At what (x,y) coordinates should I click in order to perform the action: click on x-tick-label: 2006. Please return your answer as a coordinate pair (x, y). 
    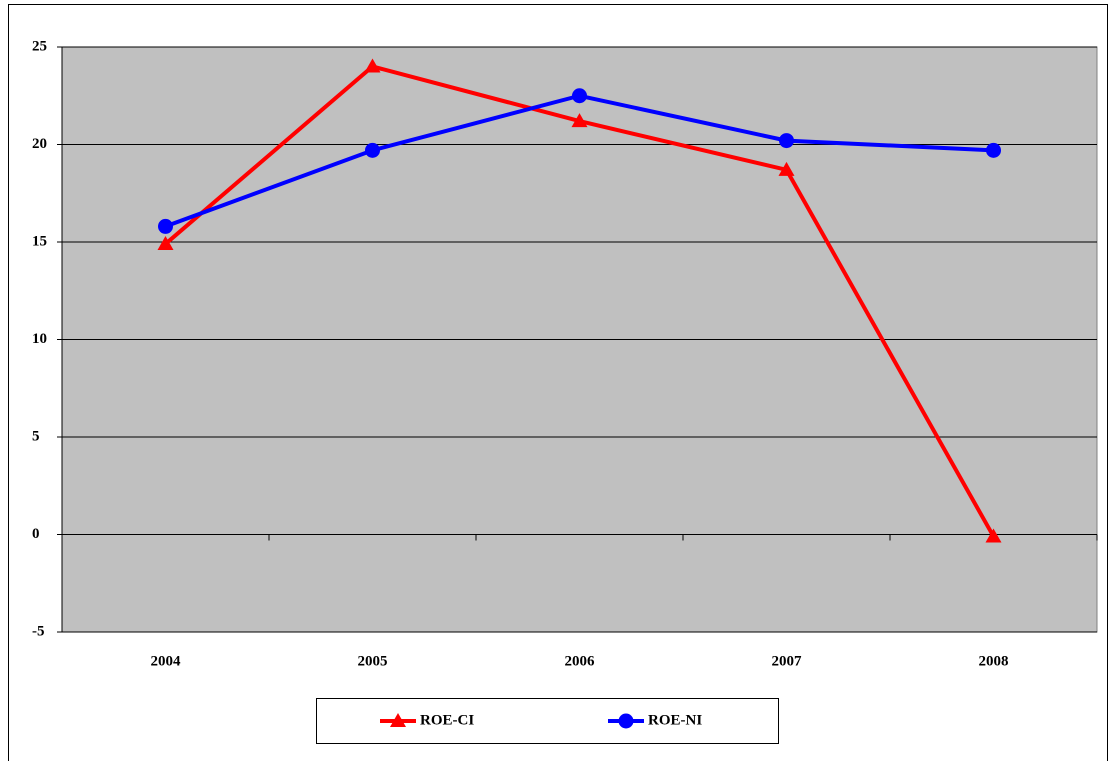
    Looking at the image, I should click on (580, 661).